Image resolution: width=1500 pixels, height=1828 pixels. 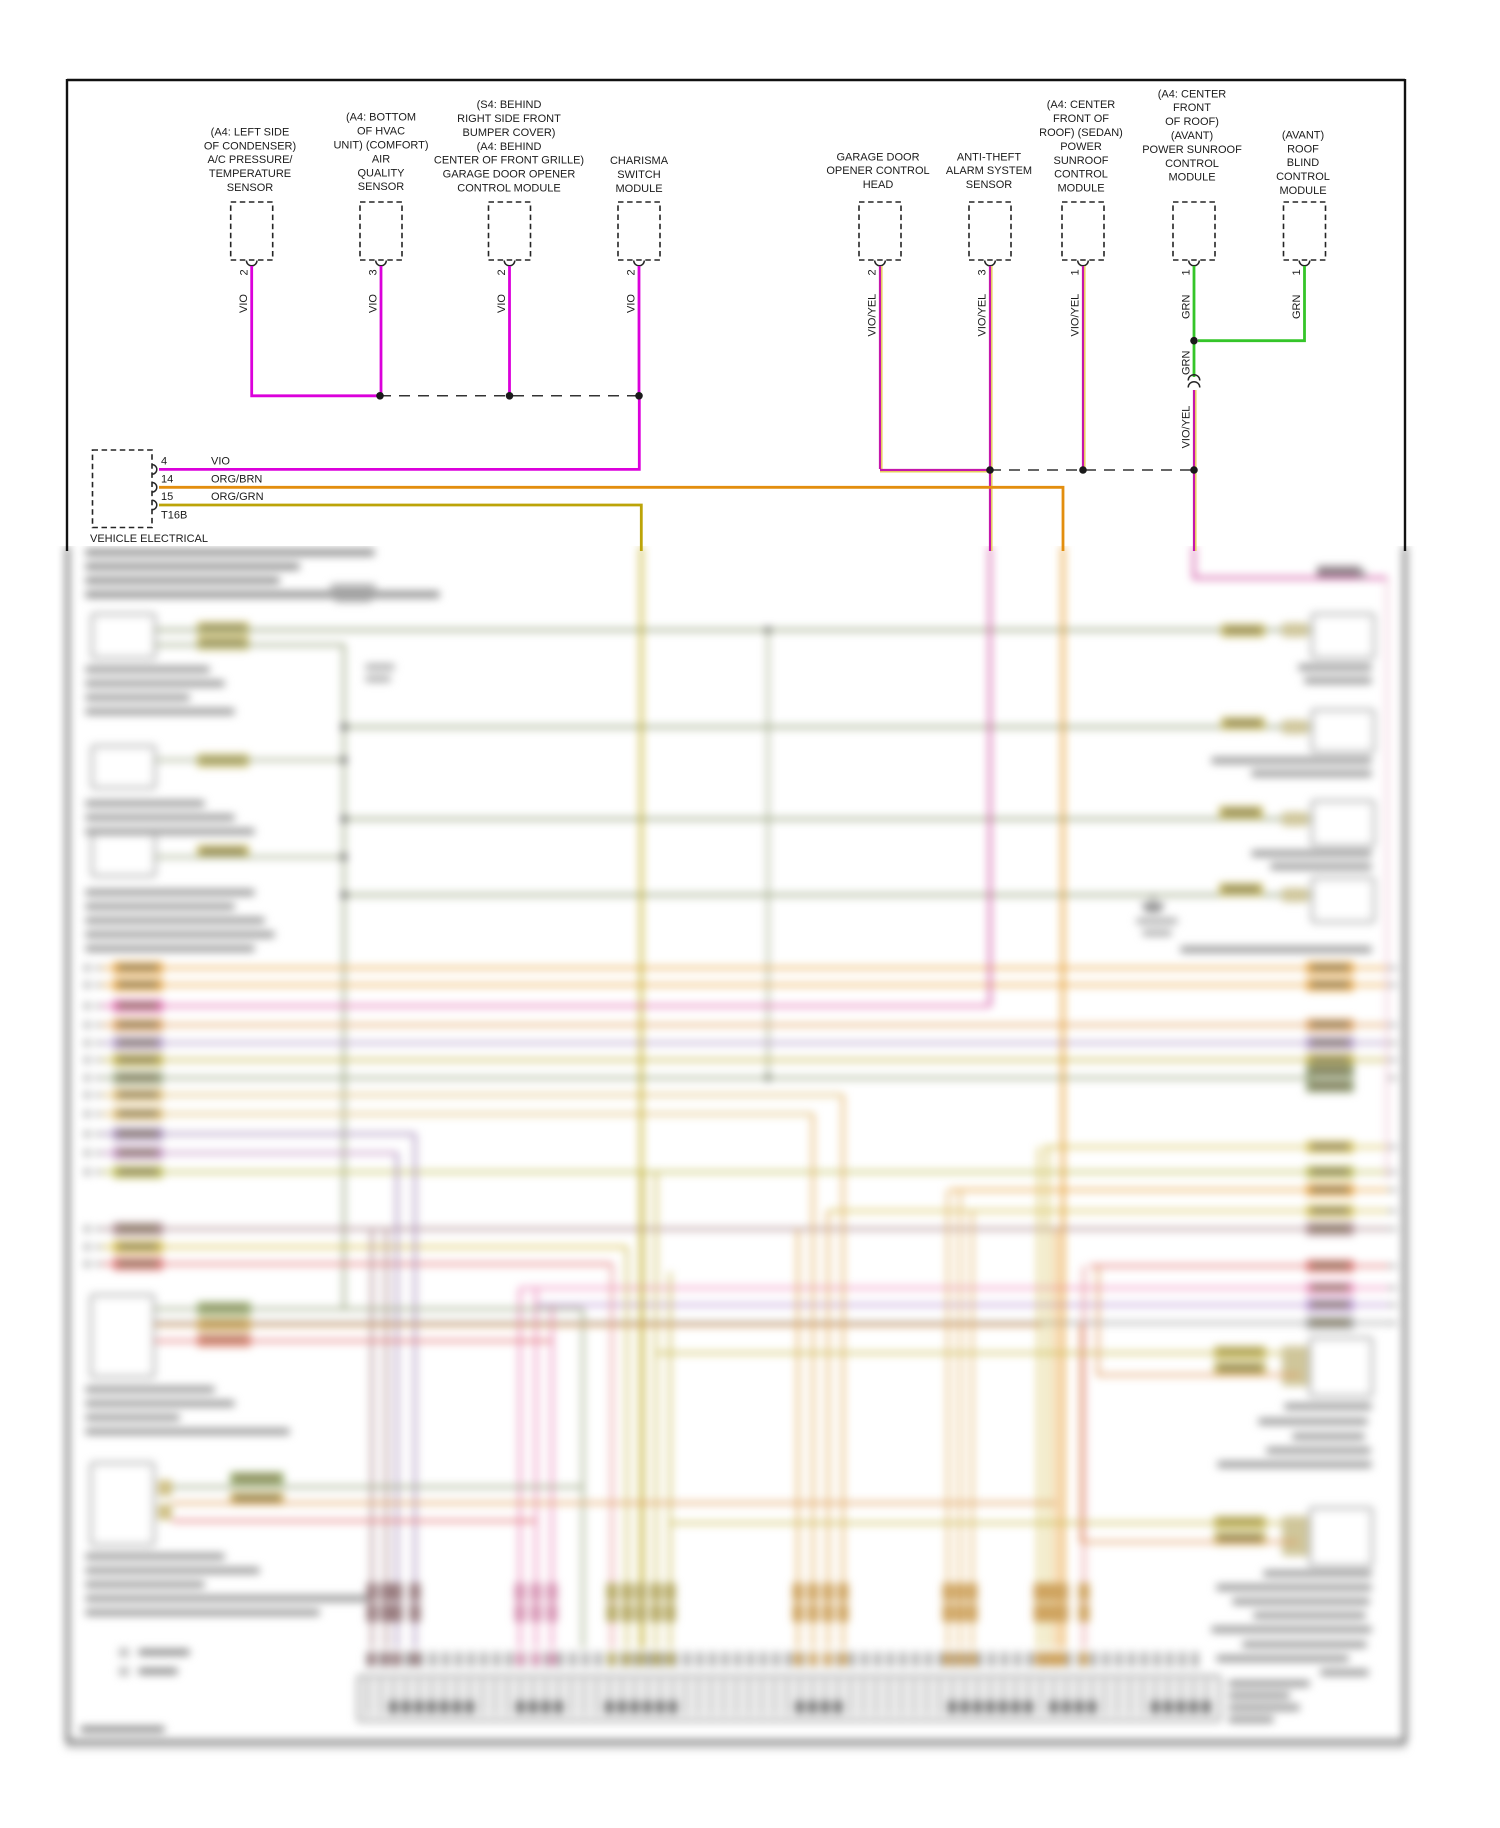 What do you see at coordinates (381, 132) in the screenshot?
I see `svg-text: OF HVAC` at bounding box center [381, 132].